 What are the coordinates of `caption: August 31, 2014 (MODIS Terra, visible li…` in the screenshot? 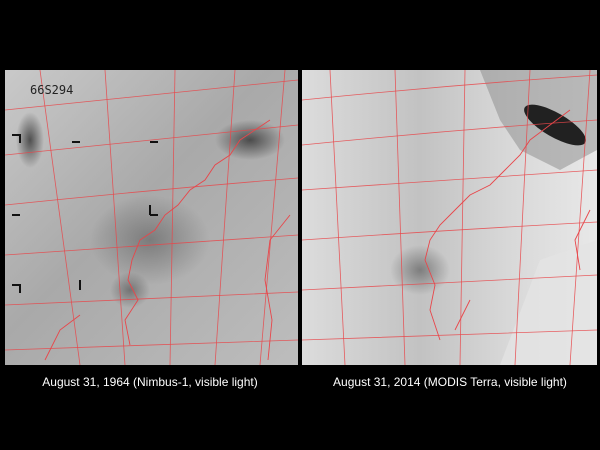 It's located at (450, 382).